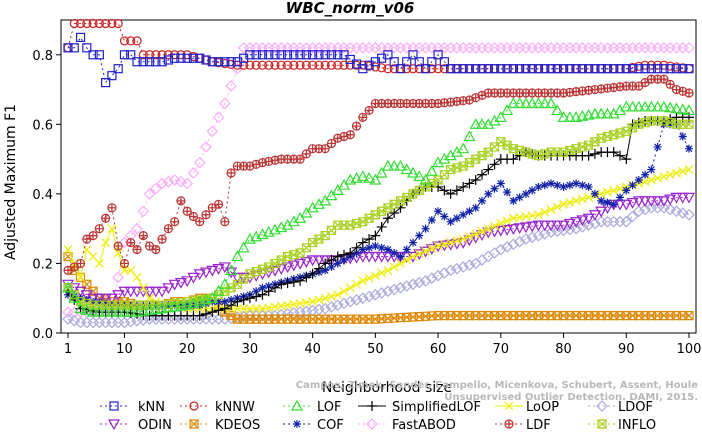  What do you see at coordinates (250, 349) in the screenshot?
I see `x-tick-label: 30` at bounding box center [250, 349].